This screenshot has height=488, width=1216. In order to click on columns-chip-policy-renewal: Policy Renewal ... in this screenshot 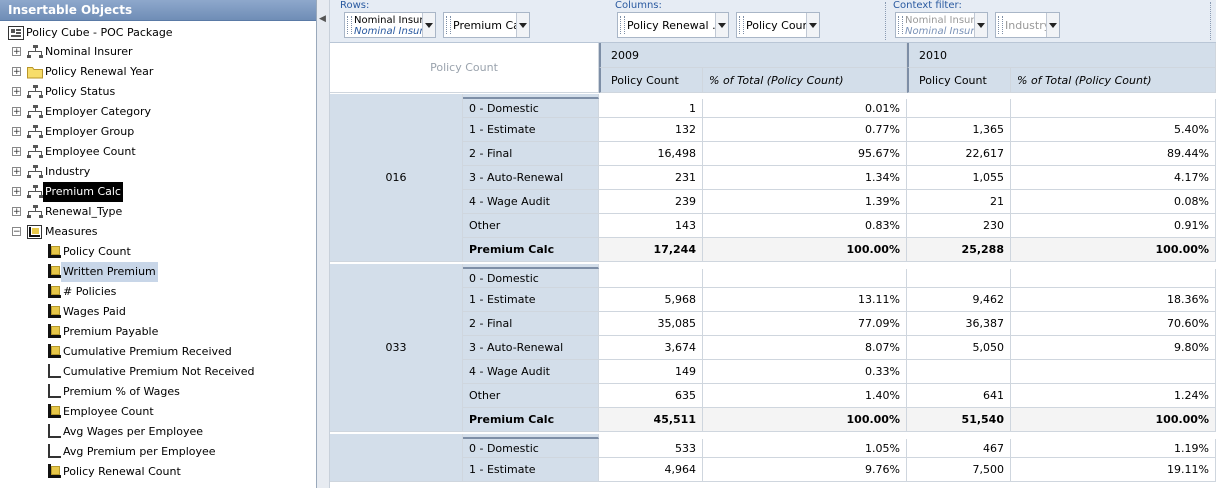, I will do `click(673, 25)`.